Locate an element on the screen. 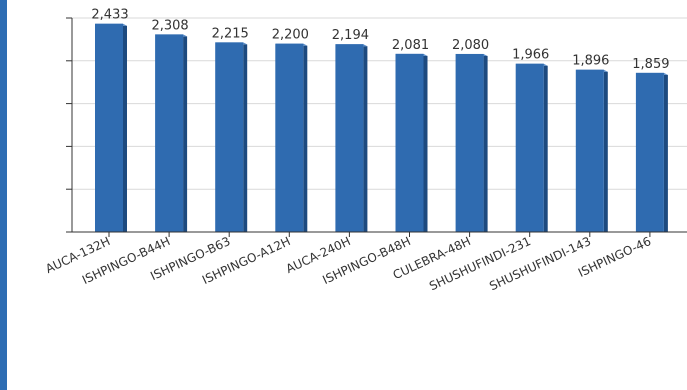 This screenshot has height=390, width=687. data-label: 2,200 is located at coordinates (290, 35).